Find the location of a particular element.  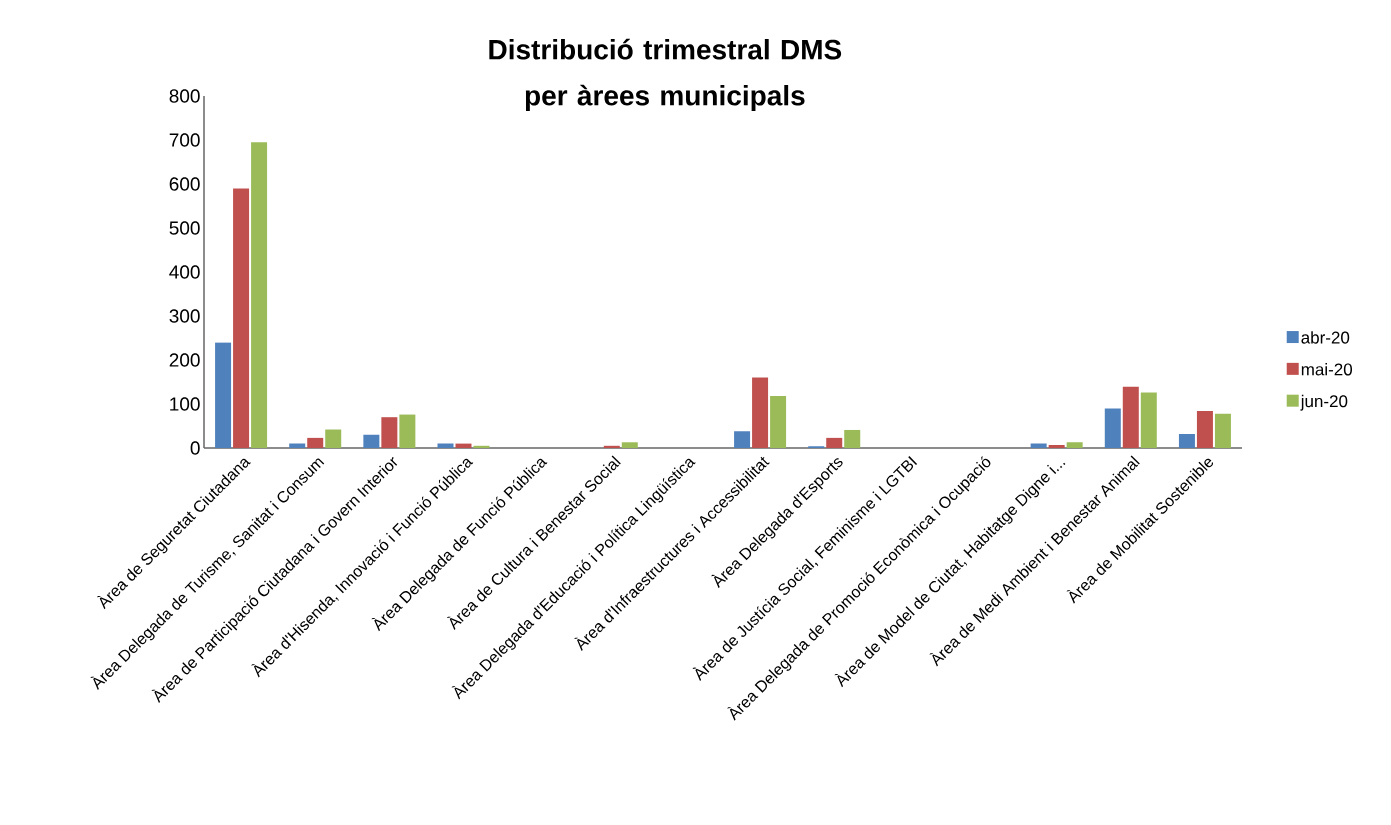

chart-title: Distribució trimestral DMS per àrees municipals is located at coordinates (665, 75).